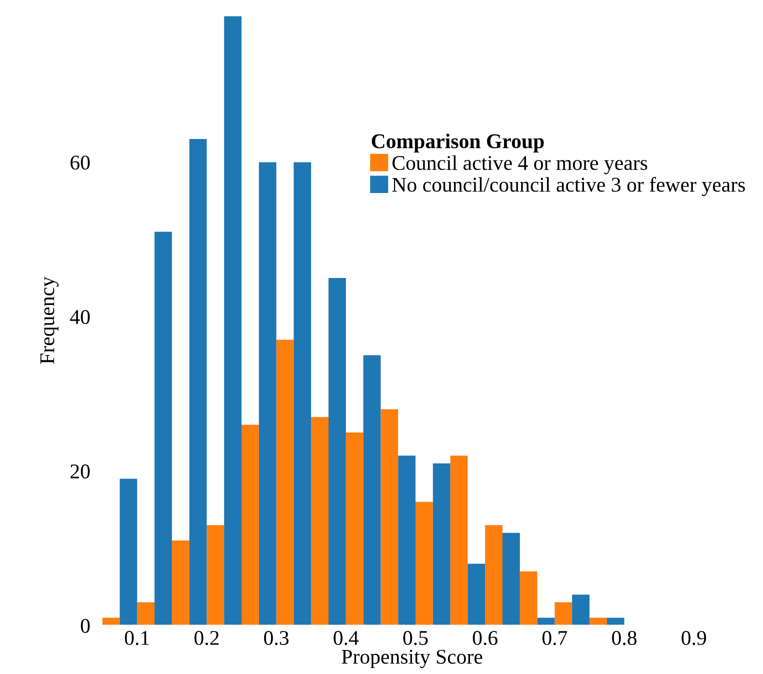  What do you see at coordinates (415, 638) in the screenshot?
I see `x-tick-label: 0.5` at bounding box center [415, 638].